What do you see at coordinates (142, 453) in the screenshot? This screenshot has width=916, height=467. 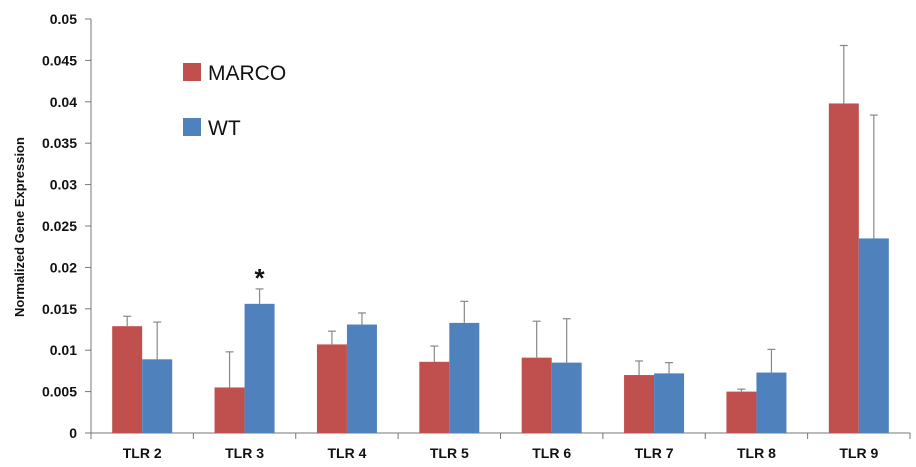 I see `x-tick-label: TLR 2` at bounding box center [142, 453].